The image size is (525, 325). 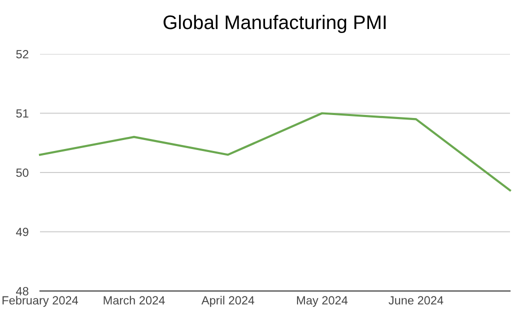 What do you see at coordinates (40, 301) in the screenshot?
I see `x-tick-label: February 2024` at bounding box center [40, 301].